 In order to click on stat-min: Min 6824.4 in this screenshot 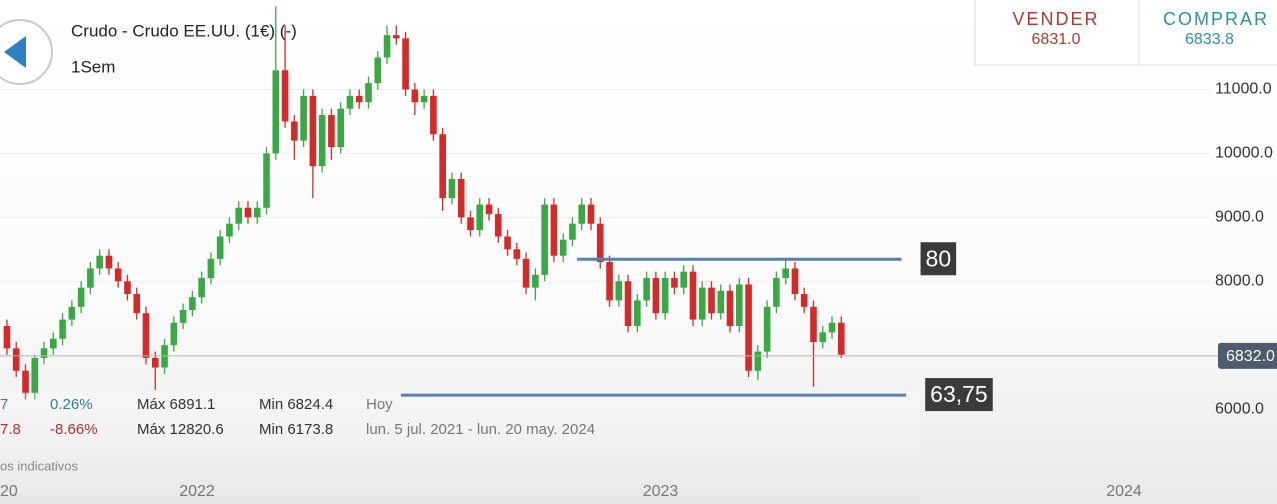, I will do `click(296, 404)`.